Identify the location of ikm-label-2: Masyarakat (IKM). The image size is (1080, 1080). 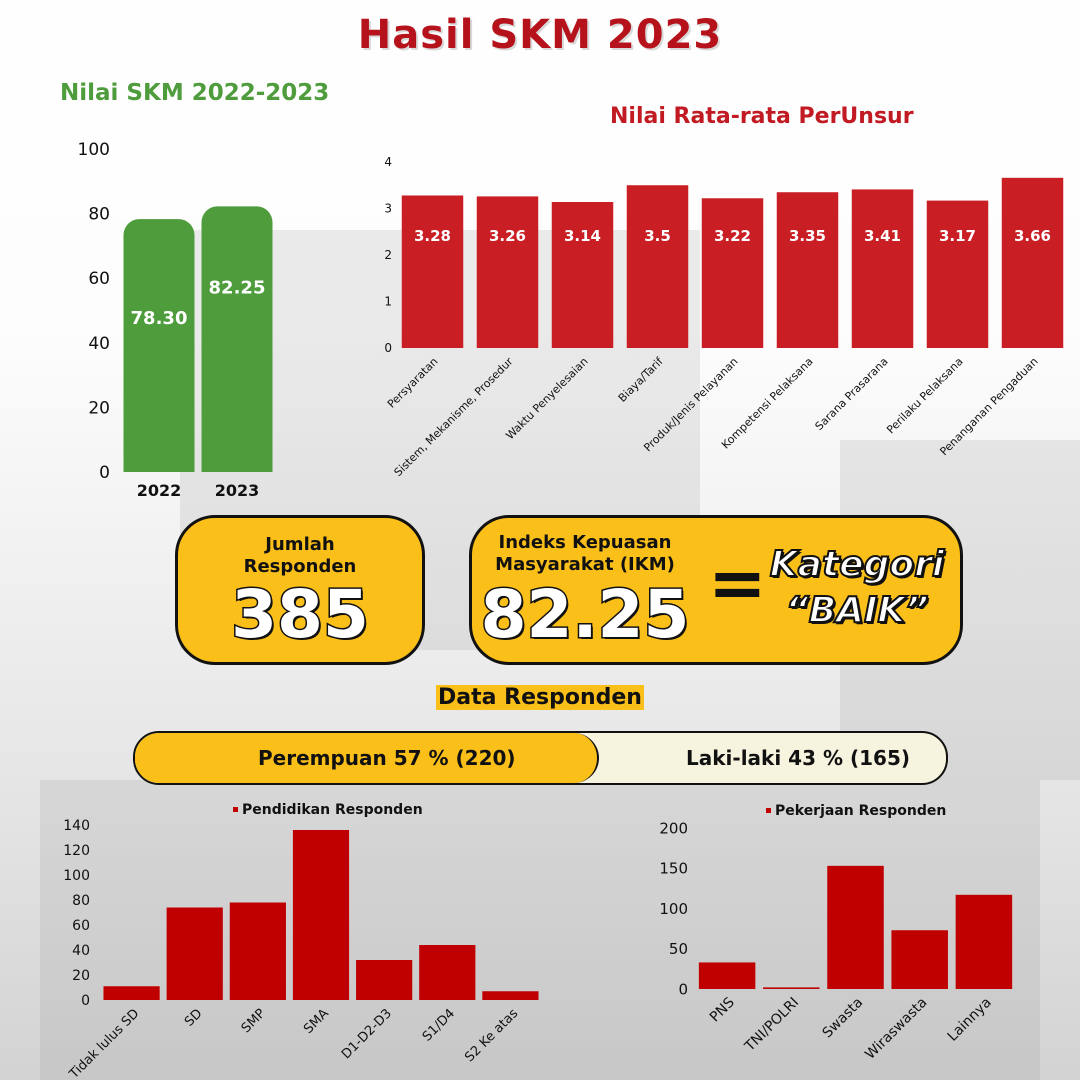
(585, 564).